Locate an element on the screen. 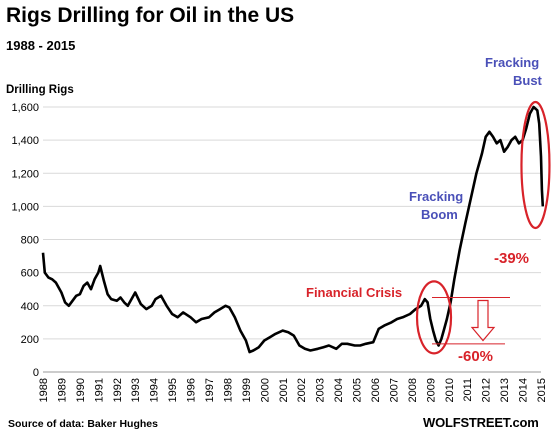  x-tick-label: 2007 is located at coordinates (394, 390).